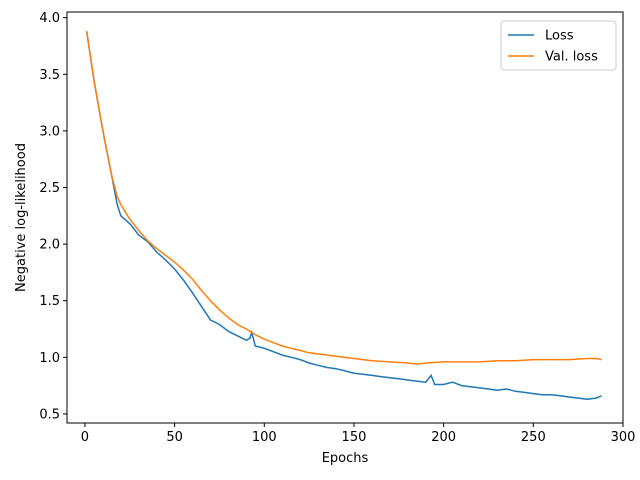 This screenshot has height=480, width=640. What do you see at coordinates (559, 36) in the screenshot?
I see `legend-entry-1: Loss` at bounding box center [559, 36].